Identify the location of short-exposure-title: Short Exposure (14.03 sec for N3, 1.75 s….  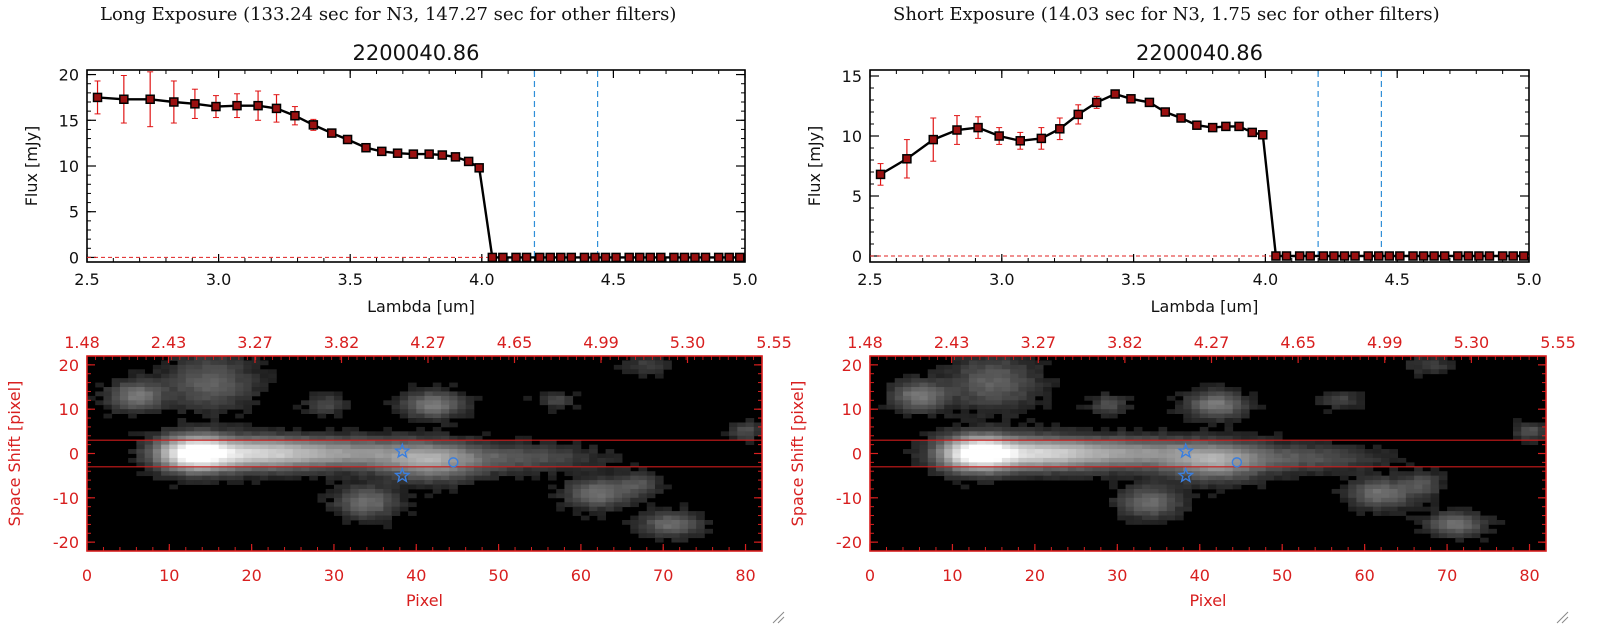
(1166, 14).